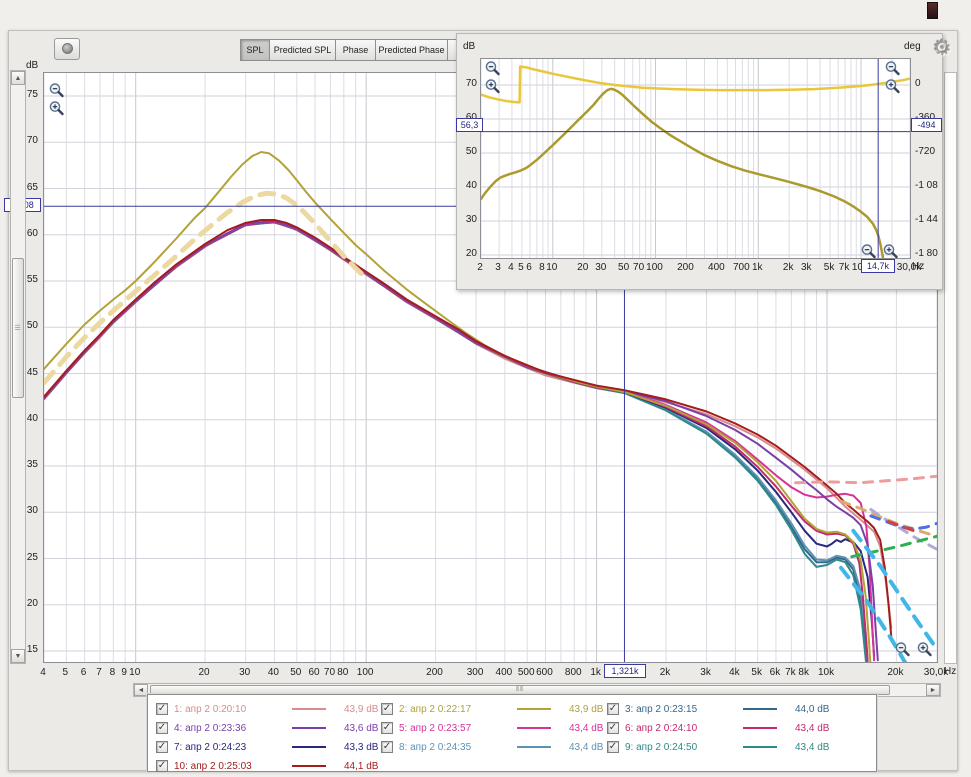 The width and height of the screenshot is (971, 777). What do you see at coordinates (552, 267) in the screenshot?
I see `inset-x-tick-10: 10` at bounding box center [552, 267].